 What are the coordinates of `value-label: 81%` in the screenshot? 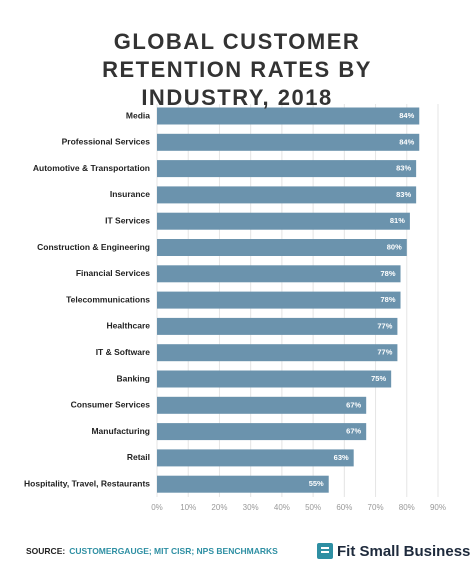 It's located at (397, 220).